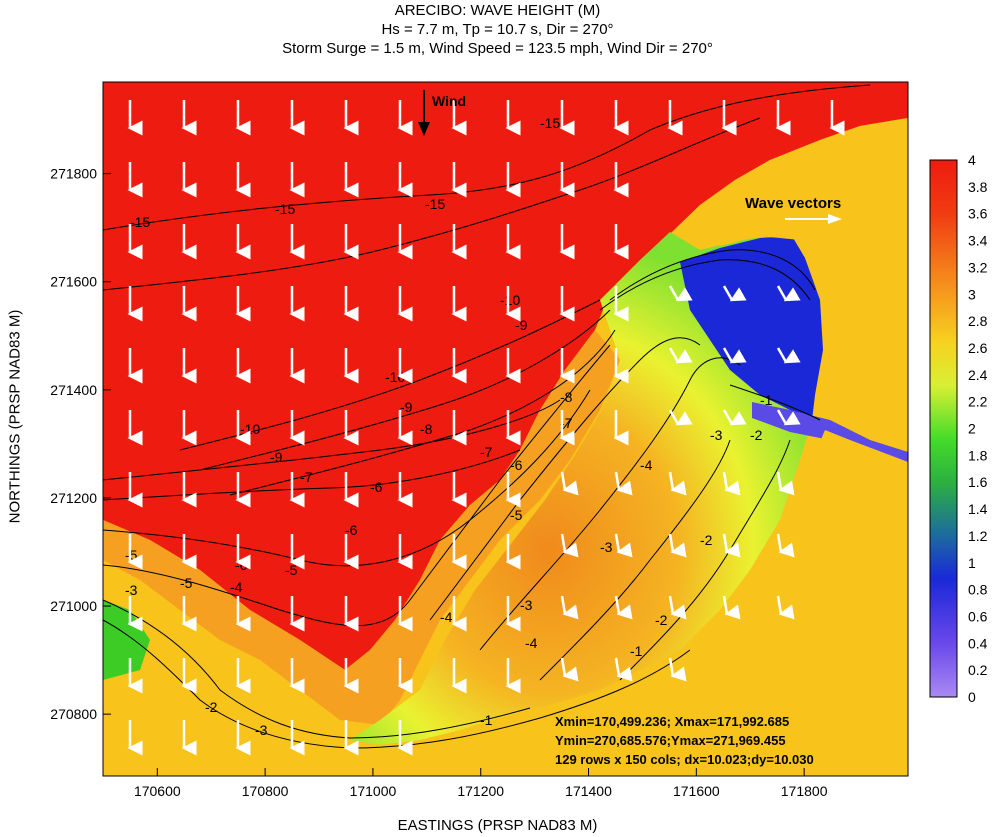  Describe the element at coordinates (978, 214) in the screenshot. I see `colorbar-tick-label: 3.6` at that location.